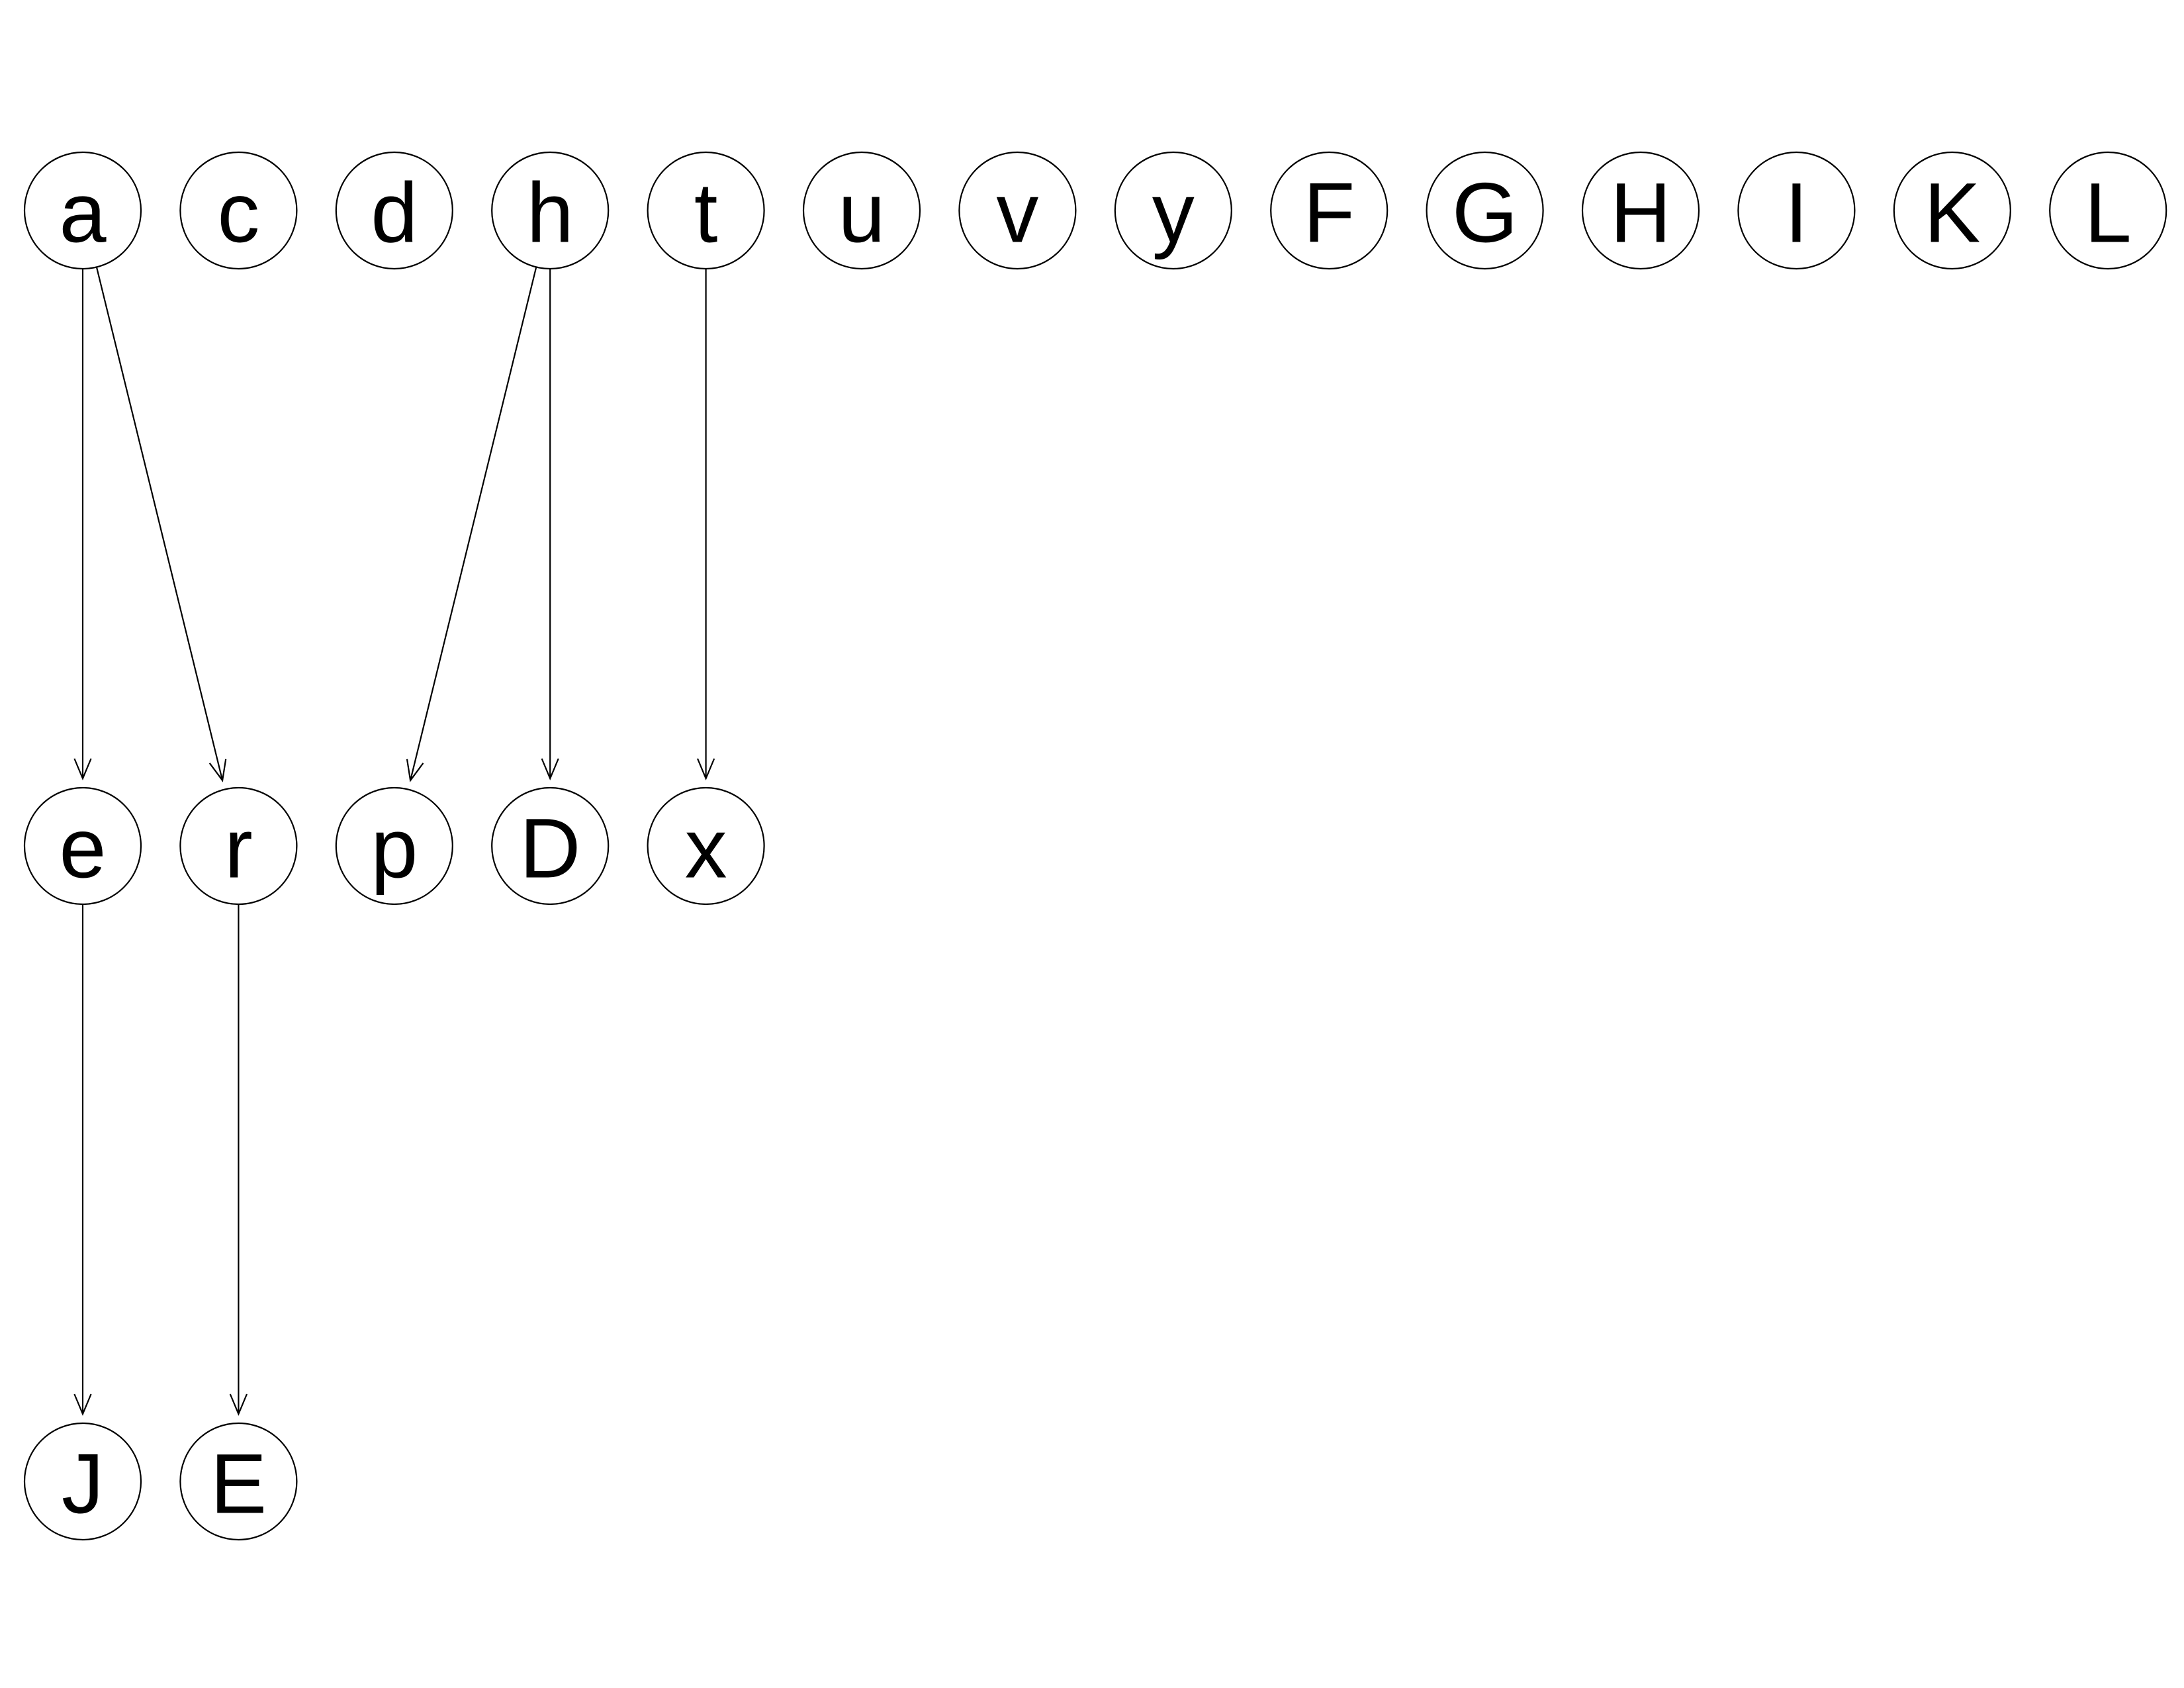 The height and width of the screenshot is (1688, 2184). I want to click on node-label: H, so click(1641, 213).